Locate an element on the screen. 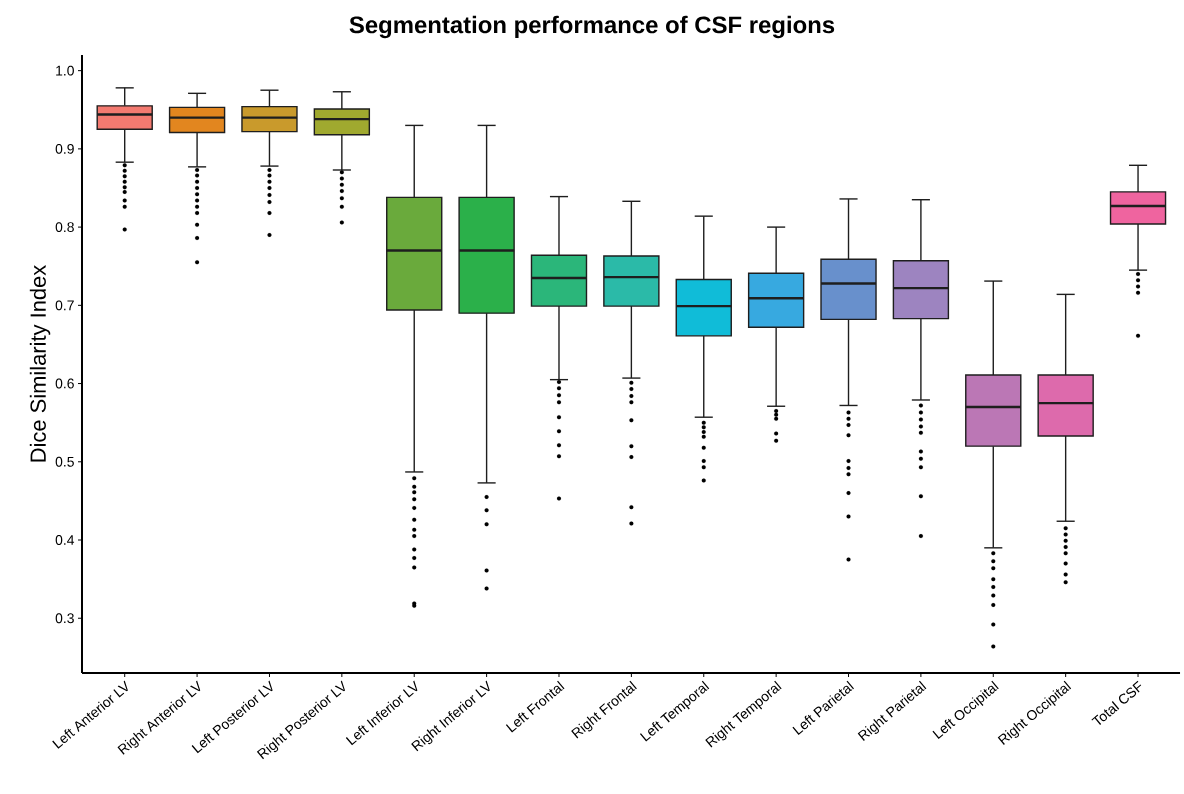 Image resolution: width=1184 pixels, height=794 pixels. y-tick-label: 0.3 is located at coordinates (64, 618).